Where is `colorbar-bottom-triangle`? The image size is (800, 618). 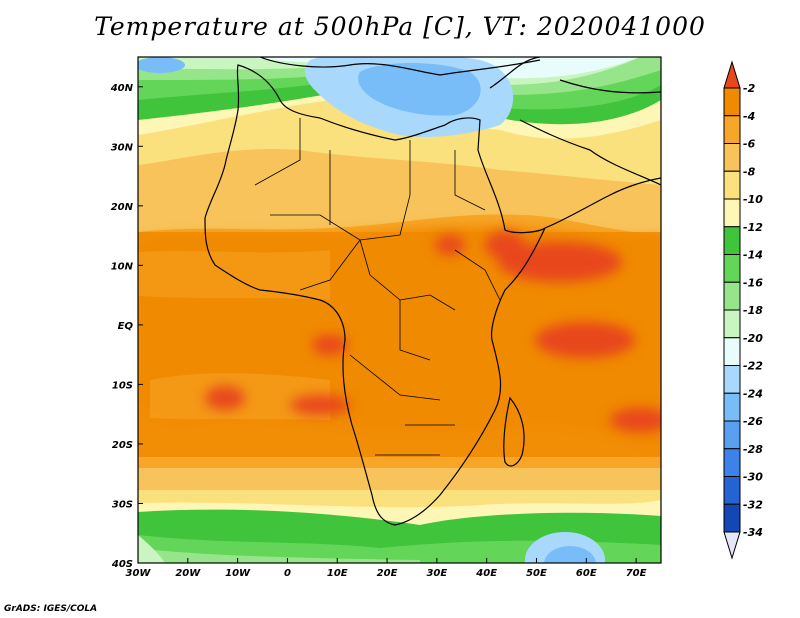 colorbar-bottom-triangle is located at coordinates (732, 545).